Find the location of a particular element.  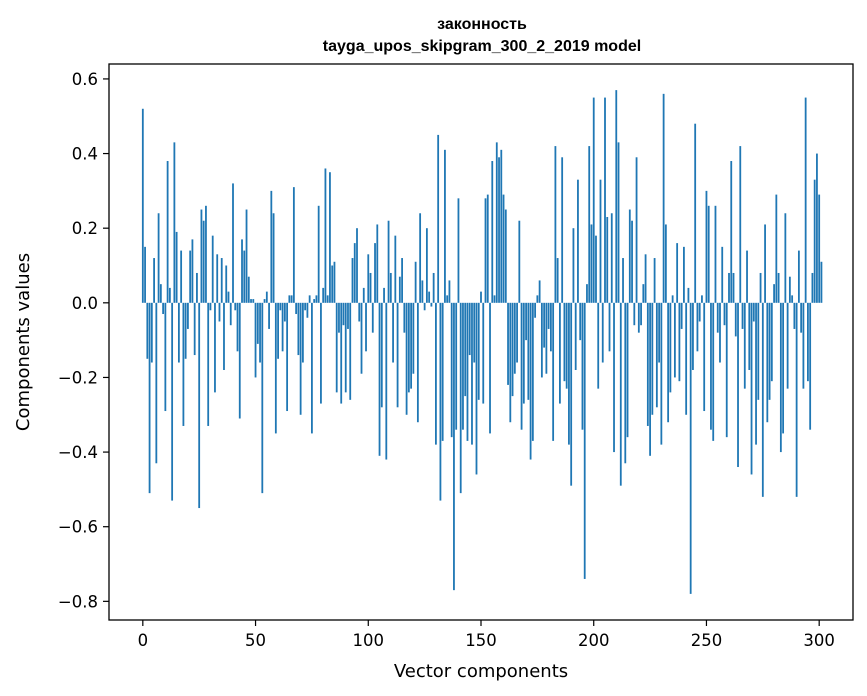

y-tick-label: −0.6 is located at coordinates (78, 527).